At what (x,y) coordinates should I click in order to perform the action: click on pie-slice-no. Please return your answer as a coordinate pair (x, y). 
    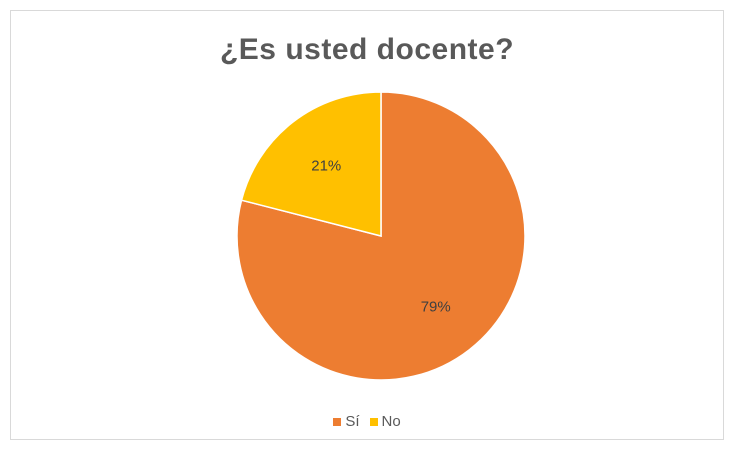
    Looking at the image, I should click on (311, 164).